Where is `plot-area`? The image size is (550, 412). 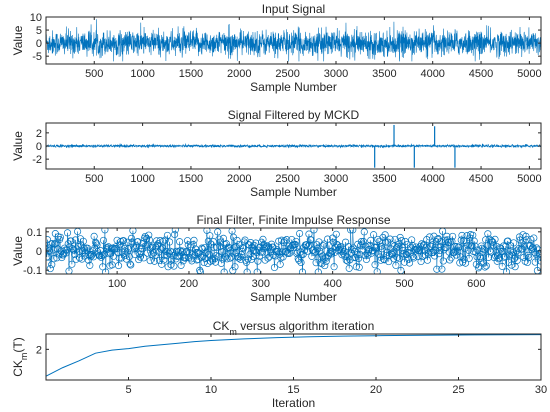 plot-area is located at coordinates (293, 251).